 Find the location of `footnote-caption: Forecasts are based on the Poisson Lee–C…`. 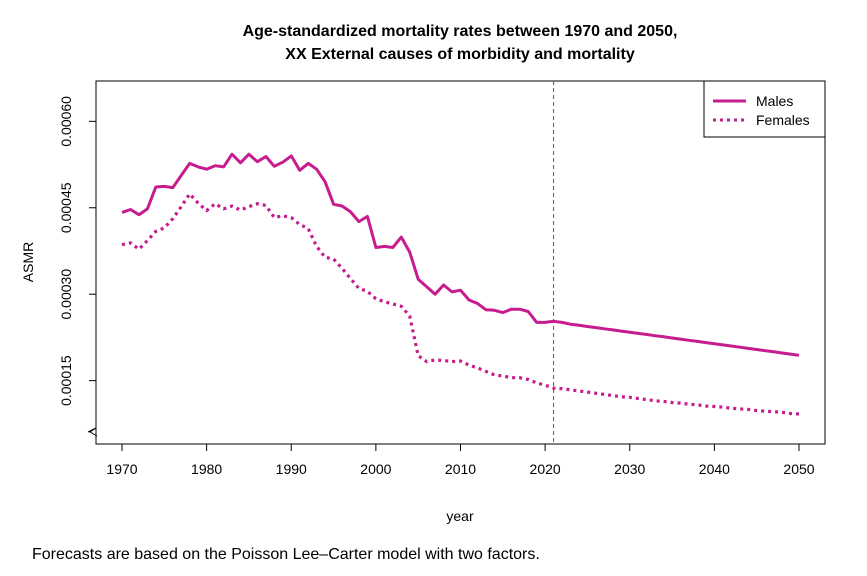

footnote-caption: Forecasts are based on the Poisson Lee–C… is located at coordinates (286, 554).